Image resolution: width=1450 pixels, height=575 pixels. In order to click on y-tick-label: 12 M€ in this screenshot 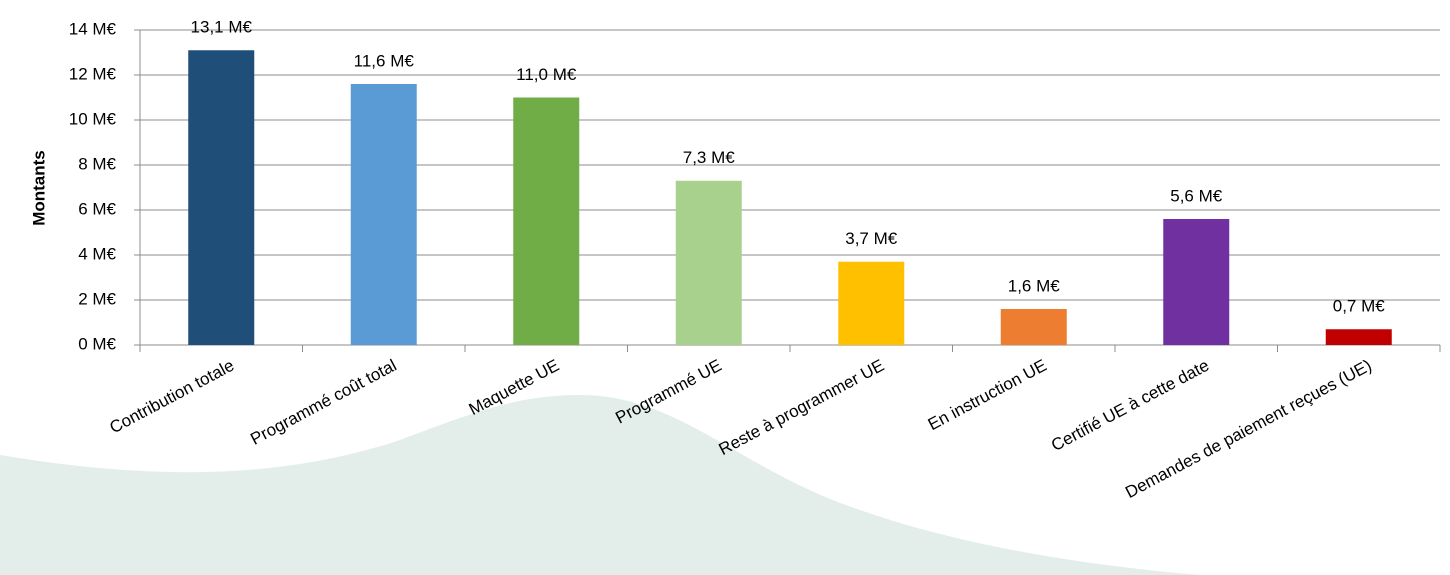, I will do `click(93, 73)`.